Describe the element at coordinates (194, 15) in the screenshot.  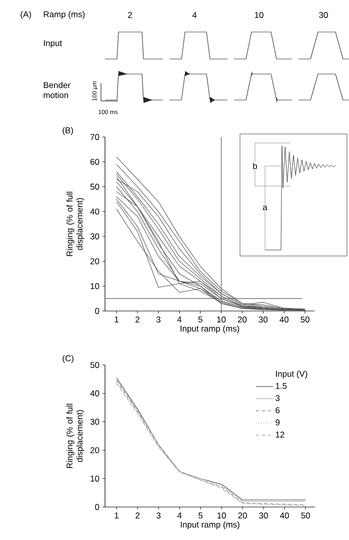
I see `category-label: 4` at that location.